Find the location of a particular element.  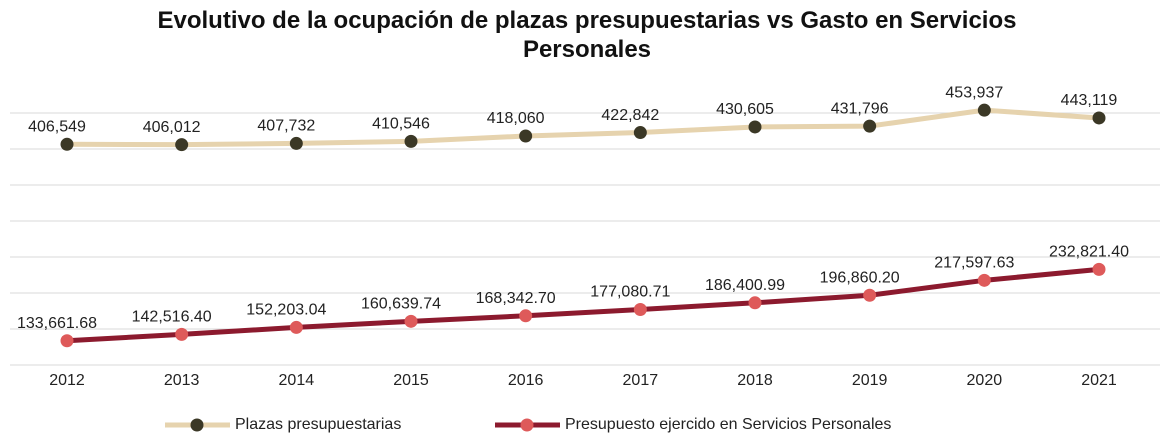

value-label: 186,400.99 is located at coordinates (745, 285).